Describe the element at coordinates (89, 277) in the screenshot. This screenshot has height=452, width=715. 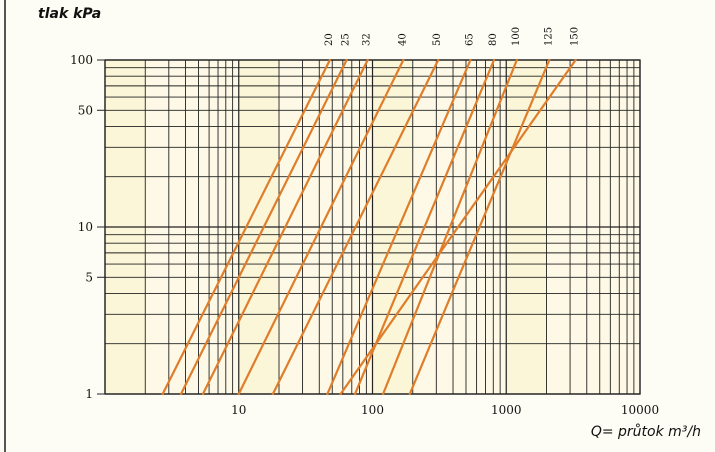
I see `y-tick-label: 5` at that location.